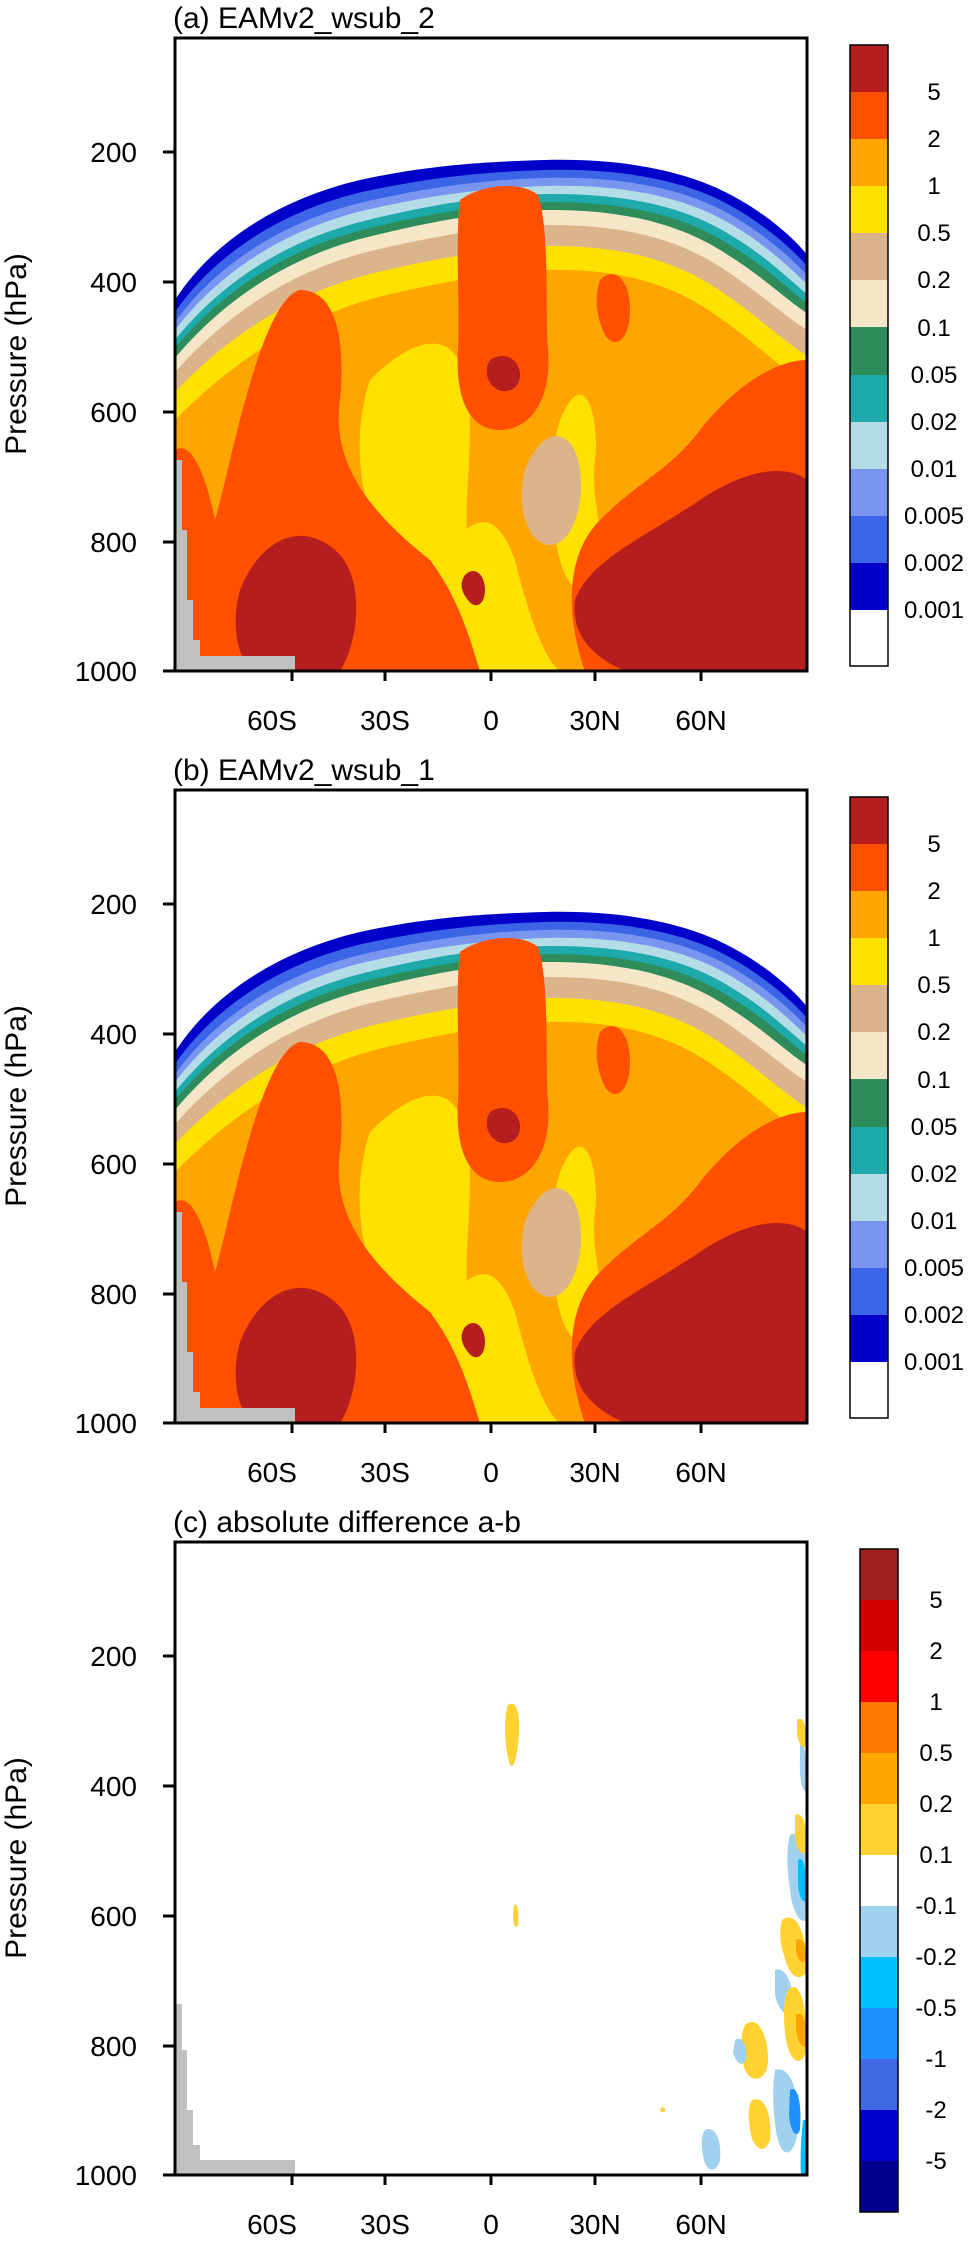  Describe the element at coordinates (935, 1651) in the screenshot. I see `panel-c-cb-label: 2` at that location.